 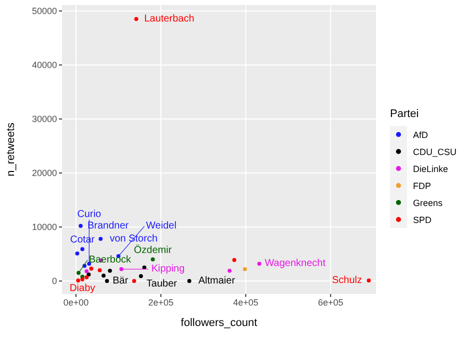 What do you see at coordinates (89, 214) in the screenshot?
I see `annotation: Curio` at bounding box center [89, 214].